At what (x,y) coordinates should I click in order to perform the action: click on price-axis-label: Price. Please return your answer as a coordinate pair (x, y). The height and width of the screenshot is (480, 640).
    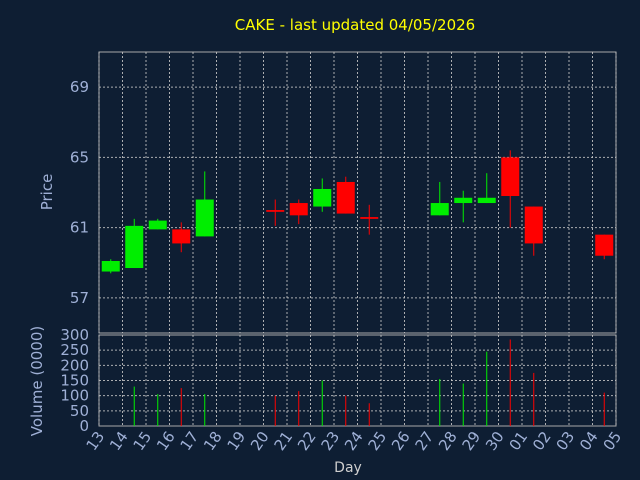
    Looking at the image, I should click on (47, 192).